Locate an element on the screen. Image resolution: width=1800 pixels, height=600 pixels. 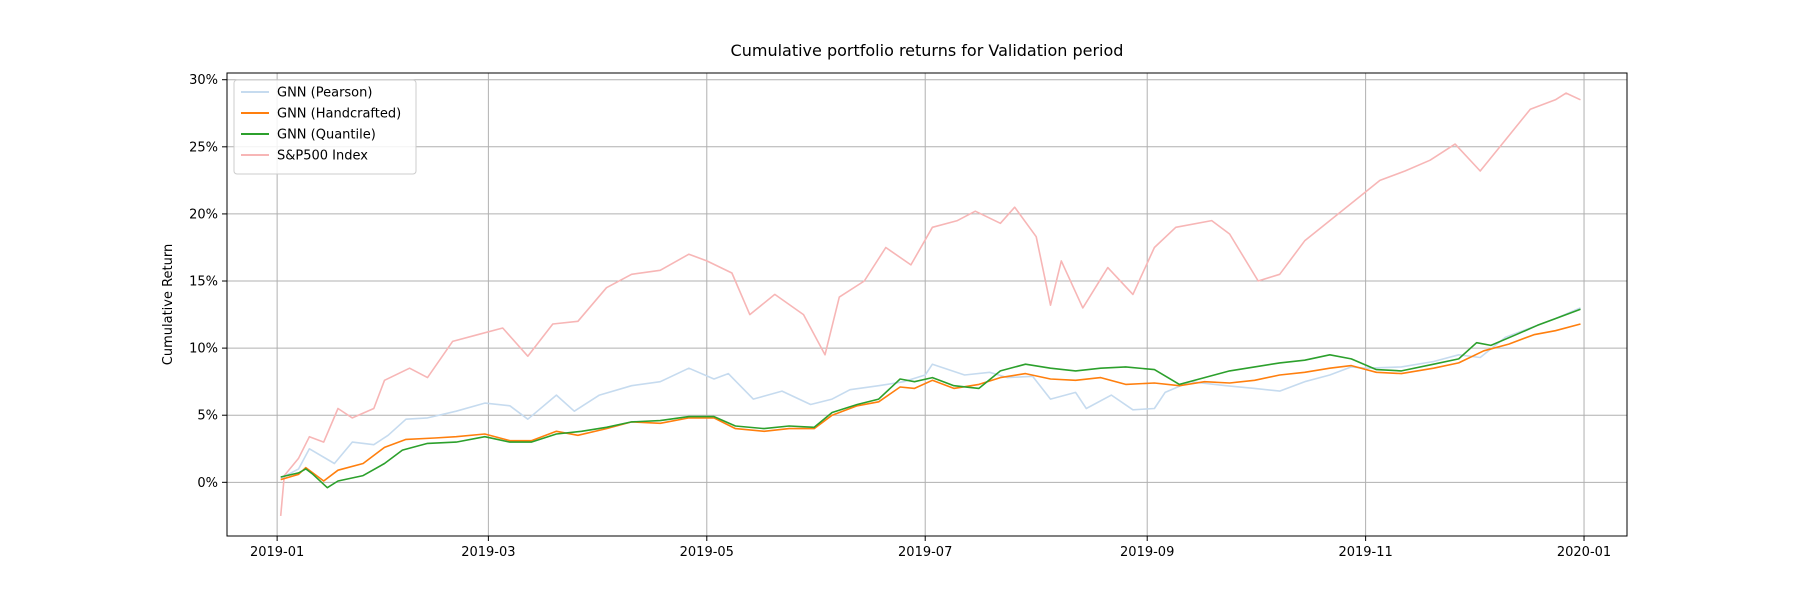
legend-box is located at coordinates (325, 127).